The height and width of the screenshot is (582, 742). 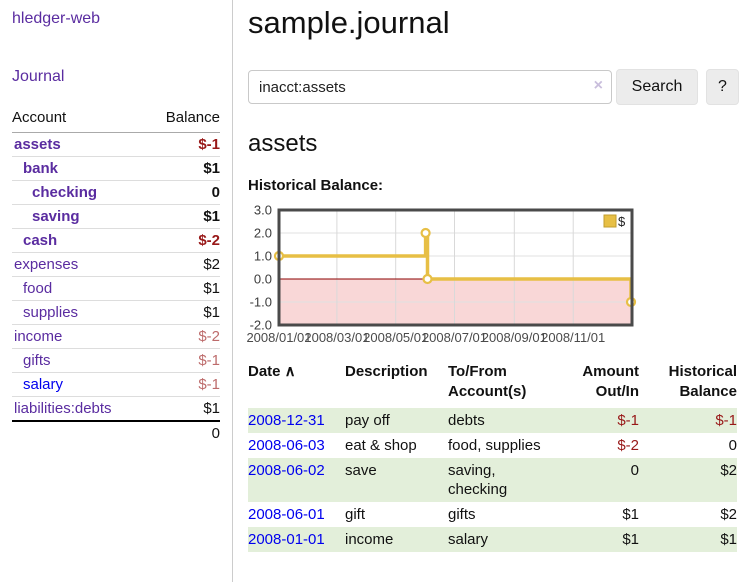 I want to click on svg-text: 2008/05/01, so click(x=395, y=337).